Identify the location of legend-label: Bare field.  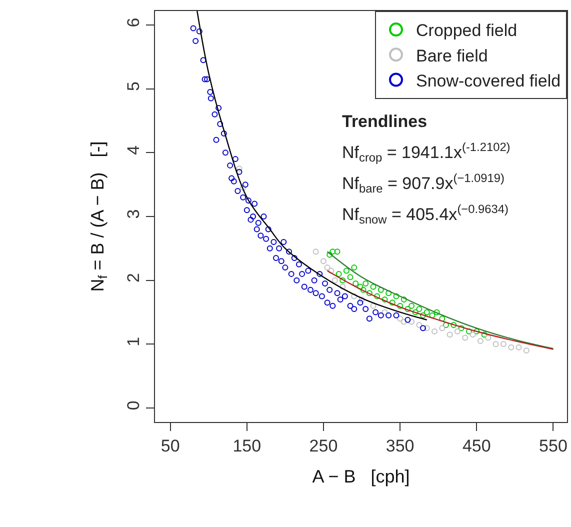
(452, 56).